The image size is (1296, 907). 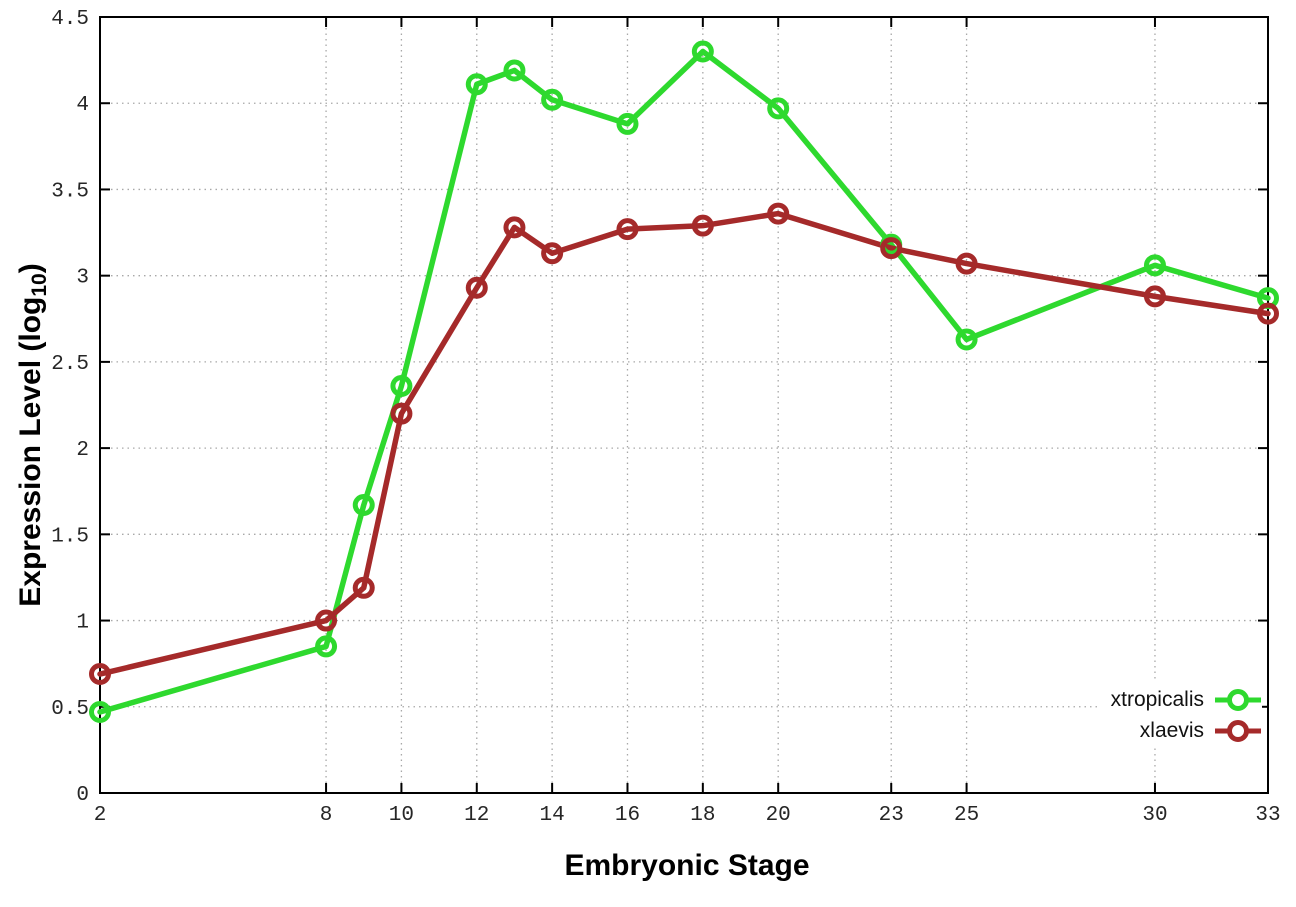 I want to click on legend-marker-xlaevis-icon, so click(x=1238, y=730).